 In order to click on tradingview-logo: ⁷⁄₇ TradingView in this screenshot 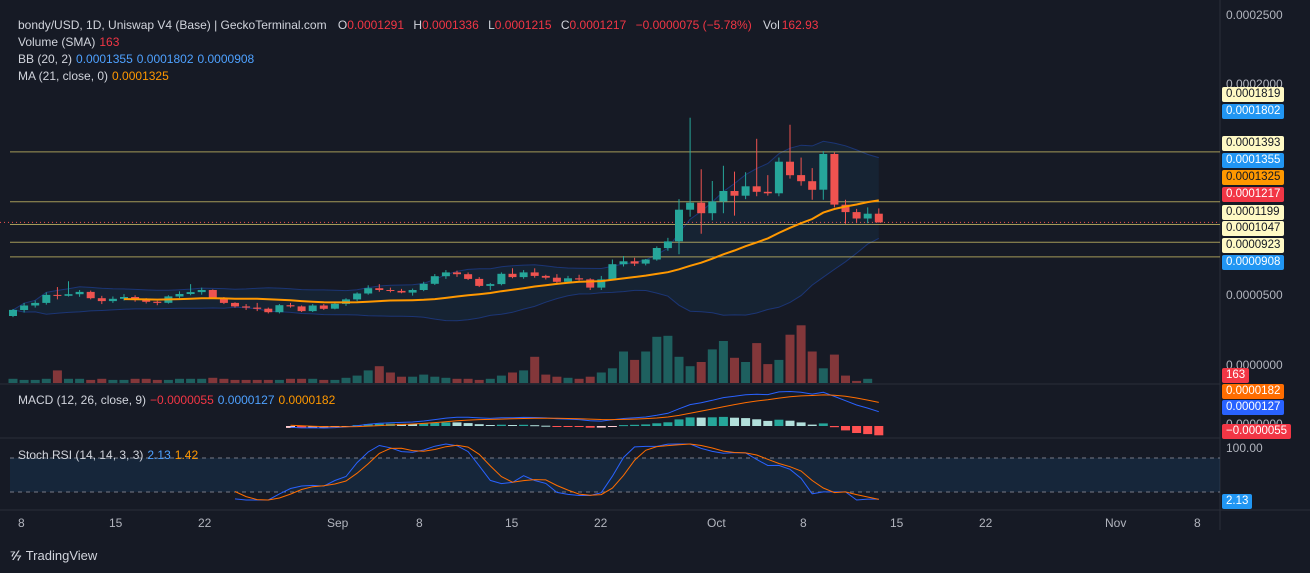, I will do `click(53, 555)`.